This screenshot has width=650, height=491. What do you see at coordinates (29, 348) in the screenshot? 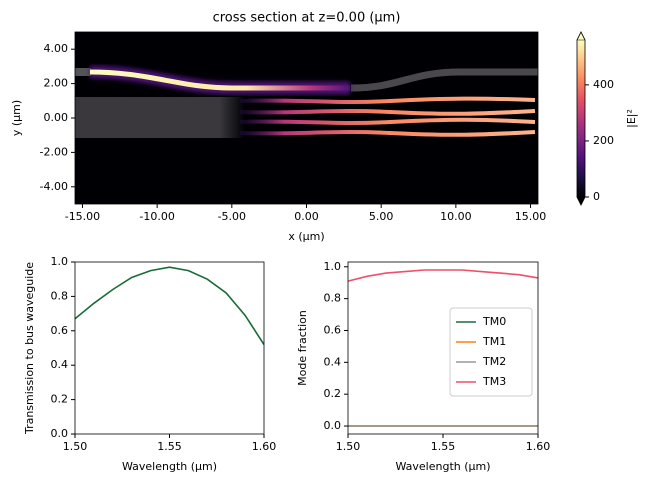
I see `y-axis-label: Transmission to bus waveguide` at bounding box center [29, 348].